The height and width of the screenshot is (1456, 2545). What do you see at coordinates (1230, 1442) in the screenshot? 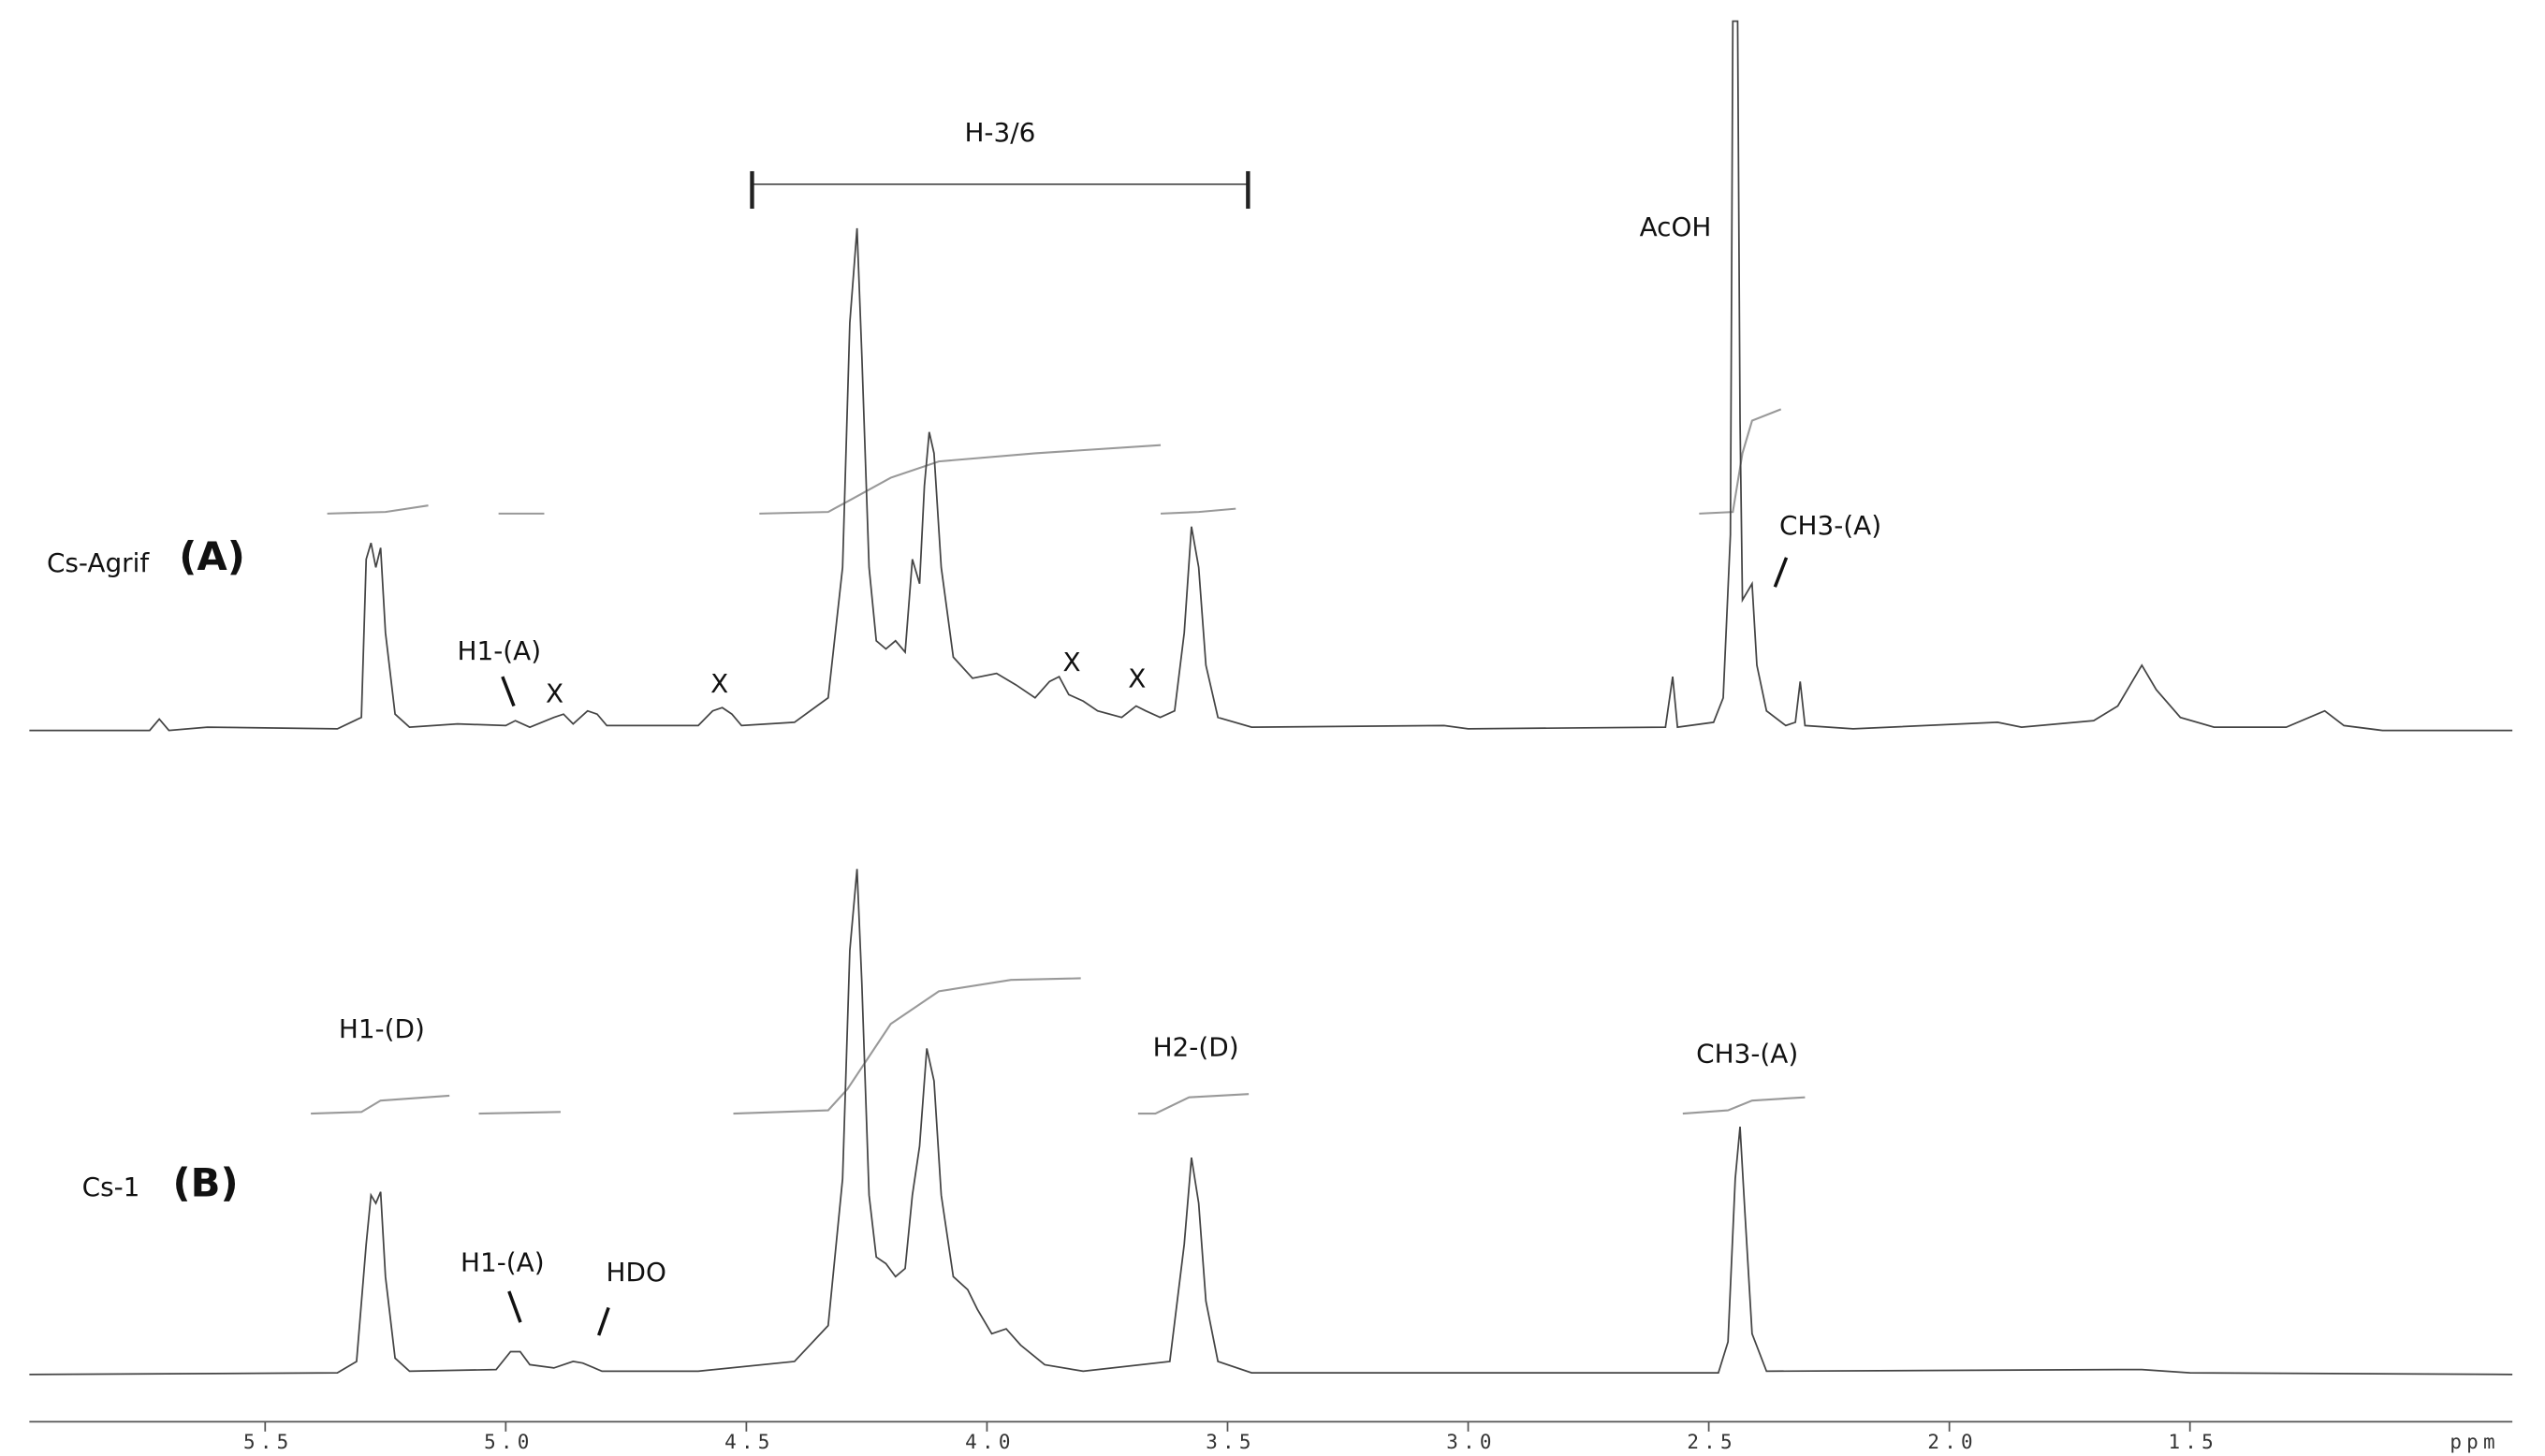
I see `x-tick-label: 3.5` at bounding box center [1230, 1442].